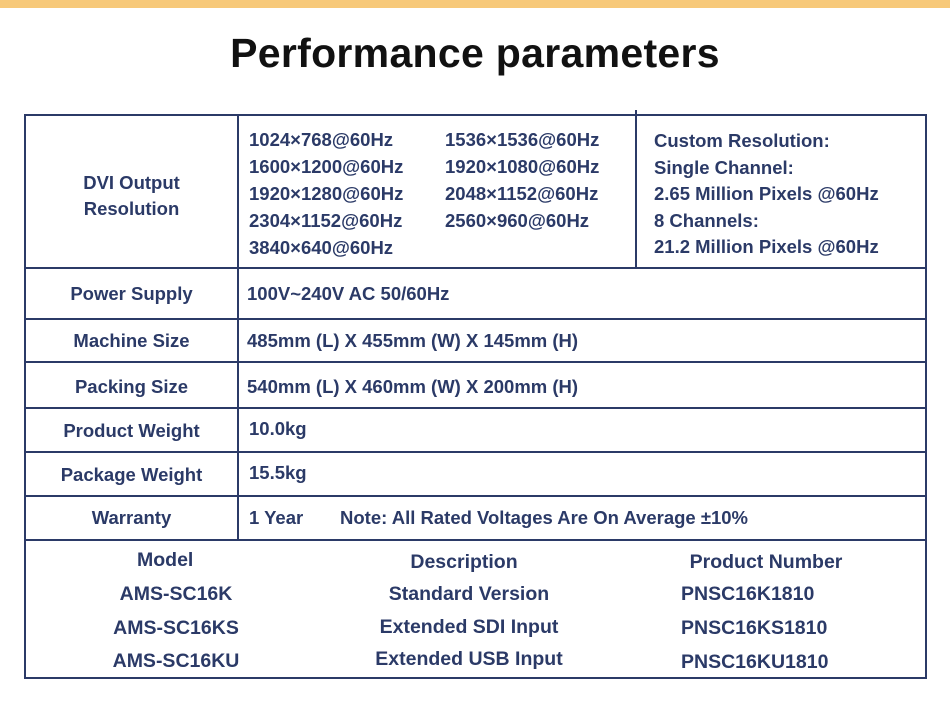 The image size is (950, 713). I want to click on product-weight-label: Product Weight, so click(131, 430).